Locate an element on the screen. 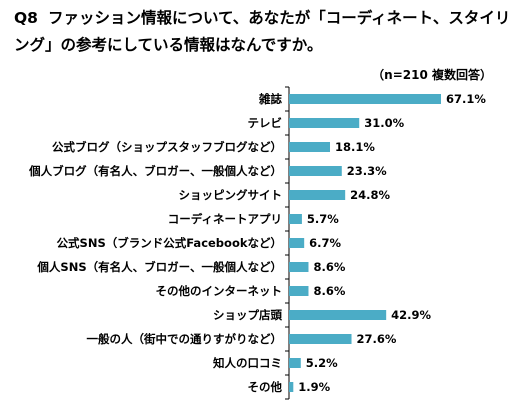 Image resolution: width=532 pixels, height=412 pixels. sample-note: （n=210 複数回答） is located at coordinates (432, 75).